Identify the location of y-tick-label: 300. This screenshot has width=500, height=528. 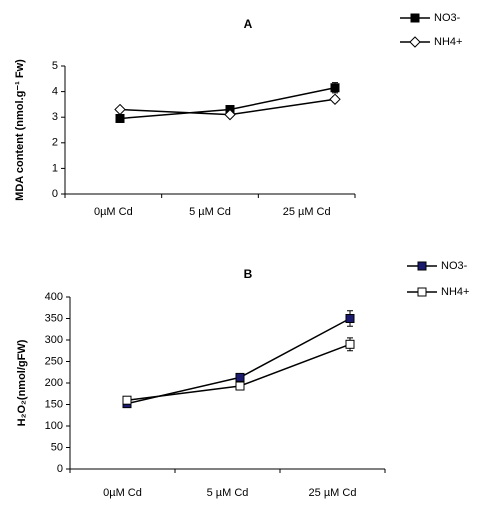
(54, 340).